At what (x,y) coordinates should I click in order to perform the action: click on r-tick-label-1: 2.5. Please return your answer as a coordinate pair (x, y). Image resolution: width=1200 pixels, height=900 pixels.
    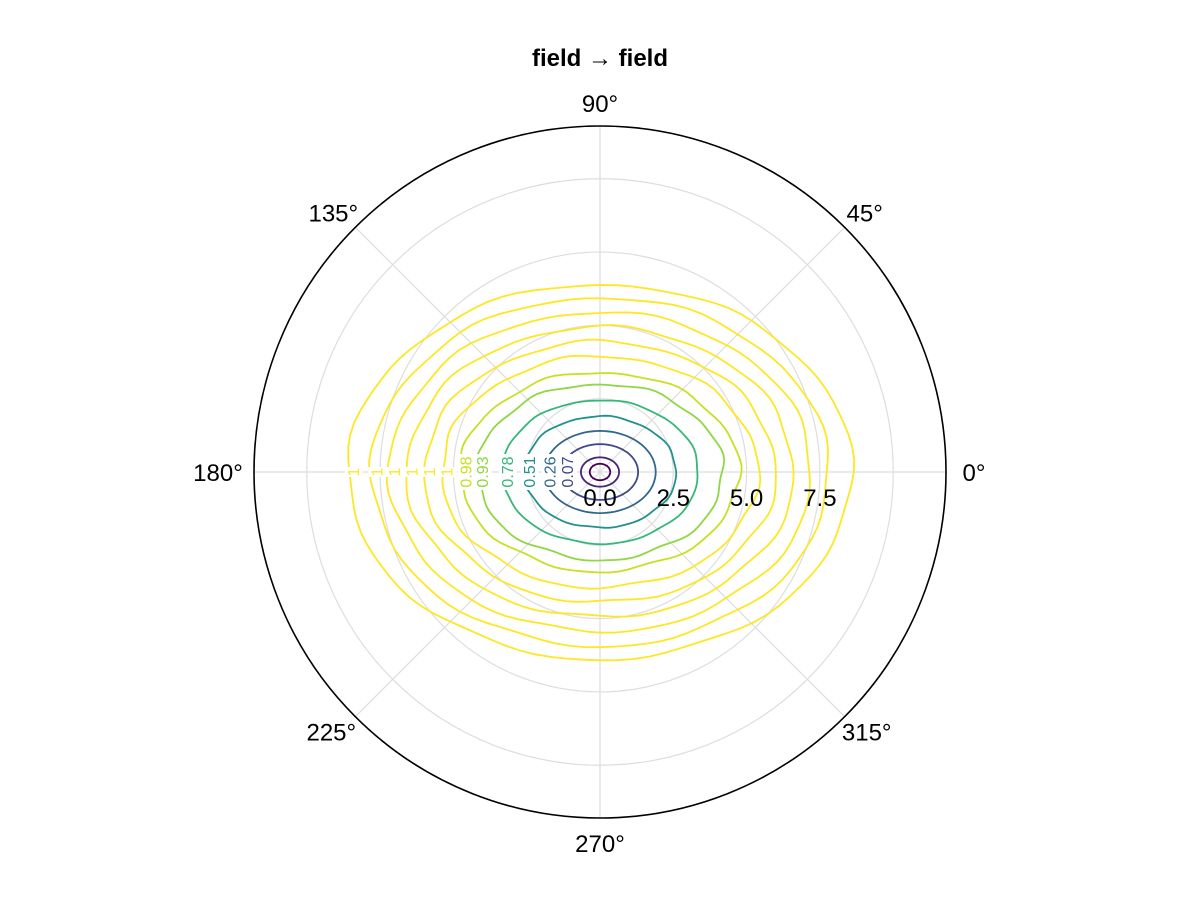
    Looking at the image, I should click on (673, 498).